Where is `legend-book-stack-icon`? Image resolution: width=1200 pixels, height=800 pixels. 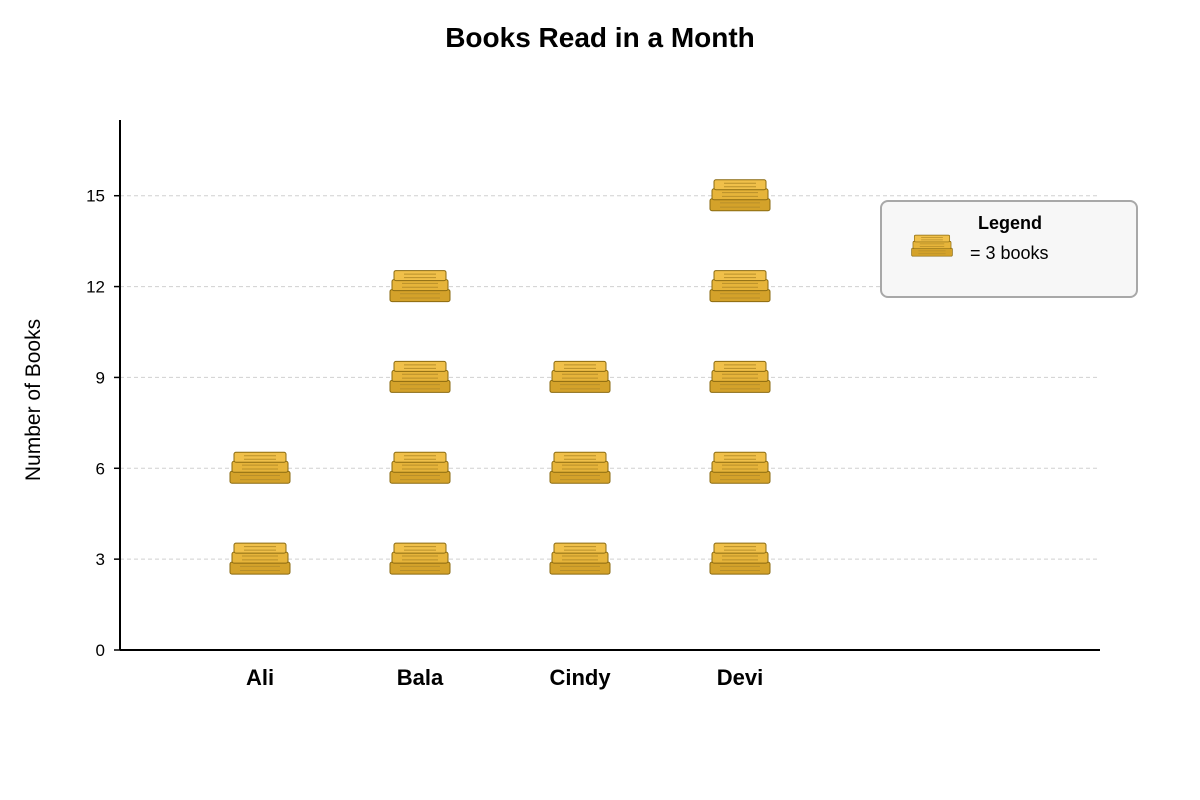 legend-book-stack-icon is located at coordinates (932, 245).